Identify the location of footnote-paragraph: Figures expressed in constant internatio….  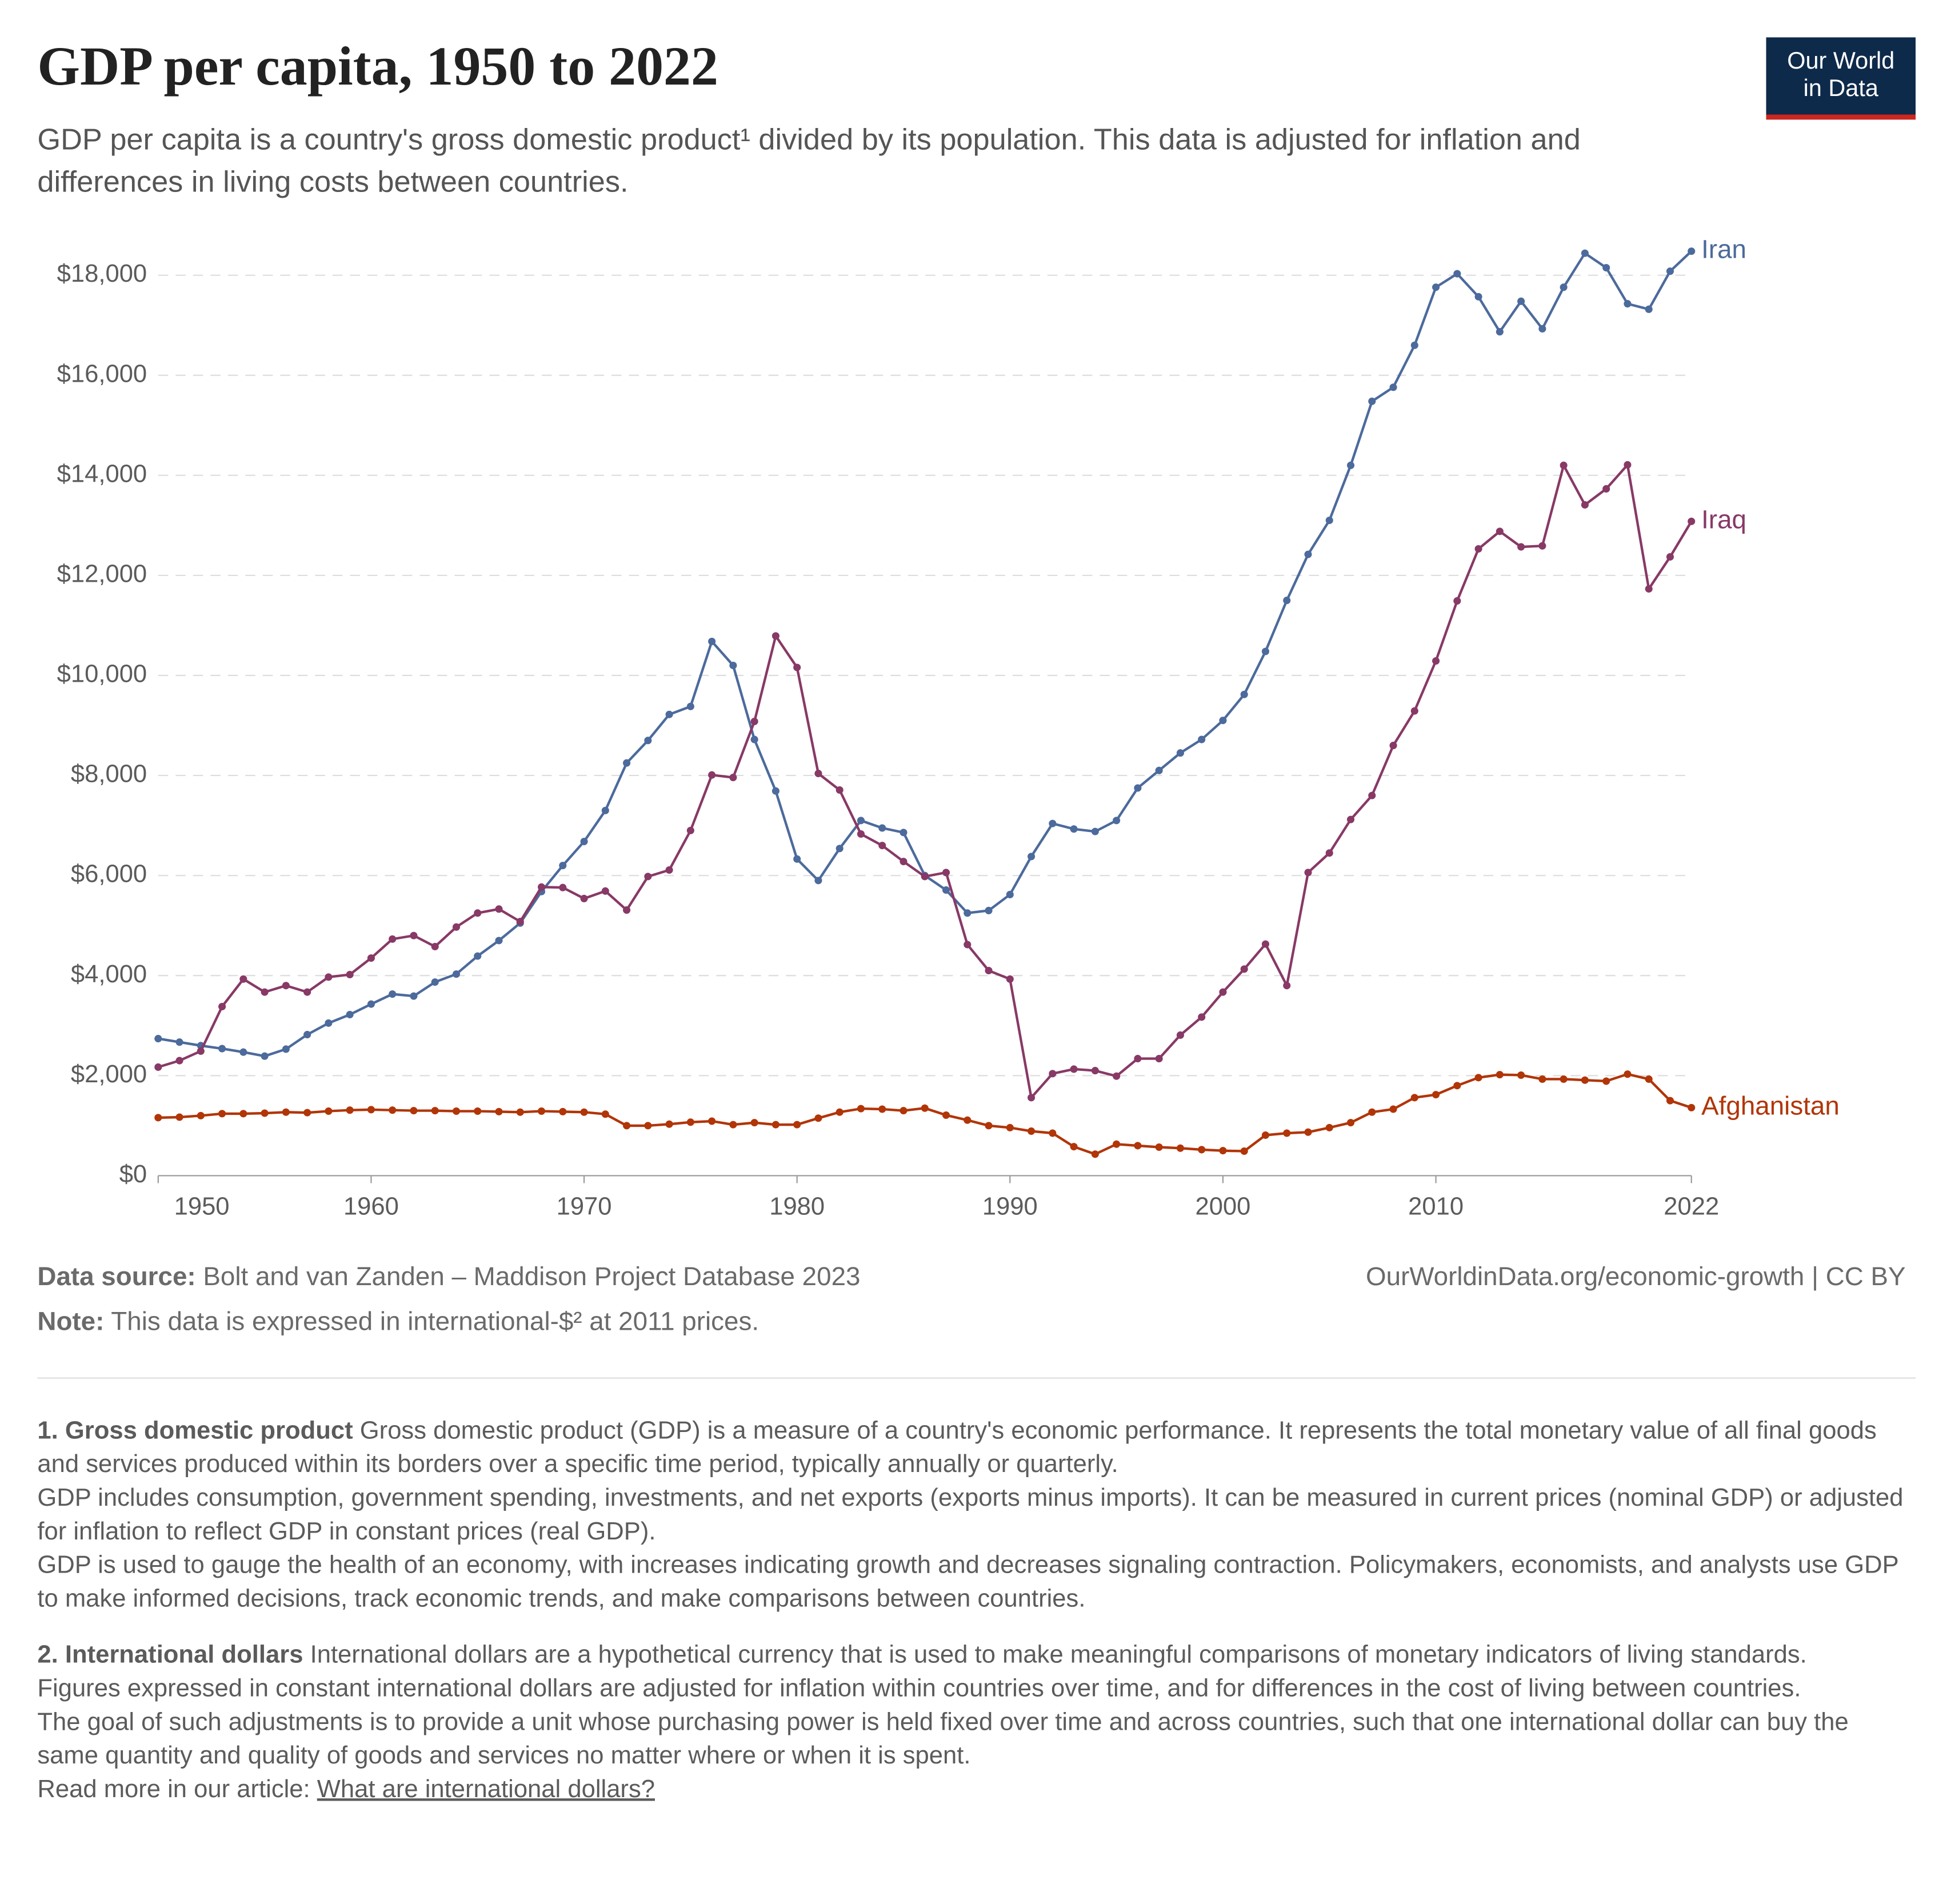
(971, 1689).